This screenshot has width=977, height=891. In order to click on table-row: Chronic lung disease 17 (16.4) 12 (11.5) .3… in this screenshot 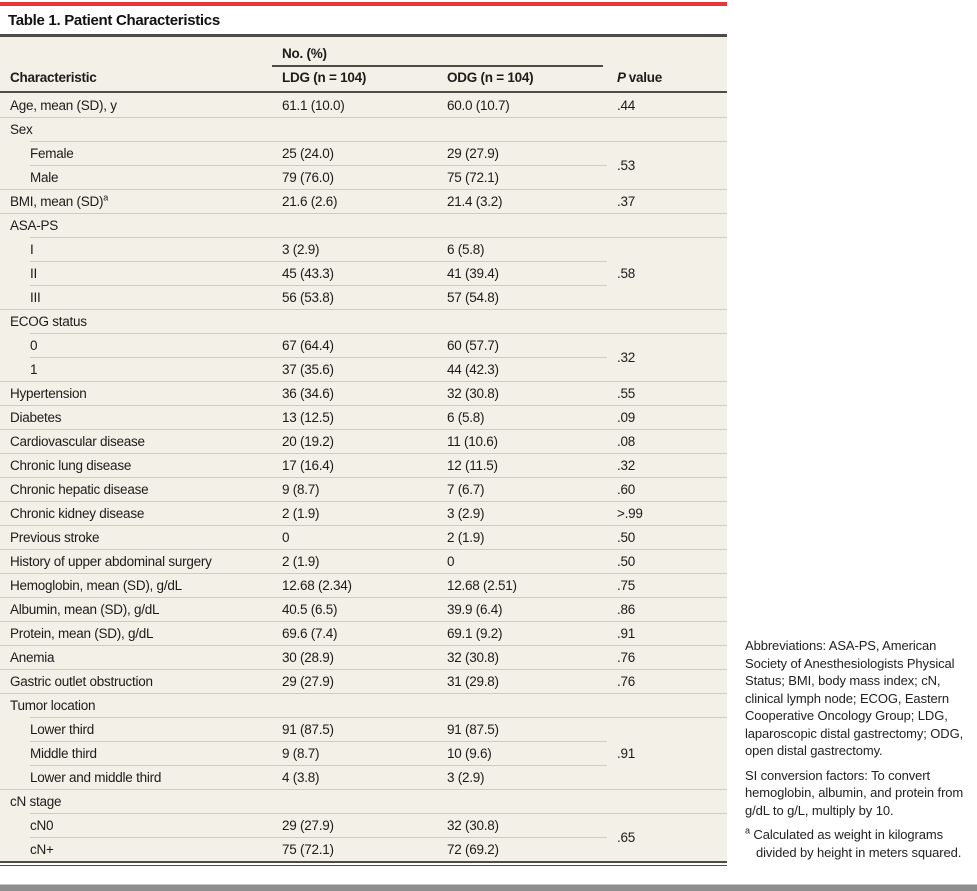, I will do `click(363, 465)`.